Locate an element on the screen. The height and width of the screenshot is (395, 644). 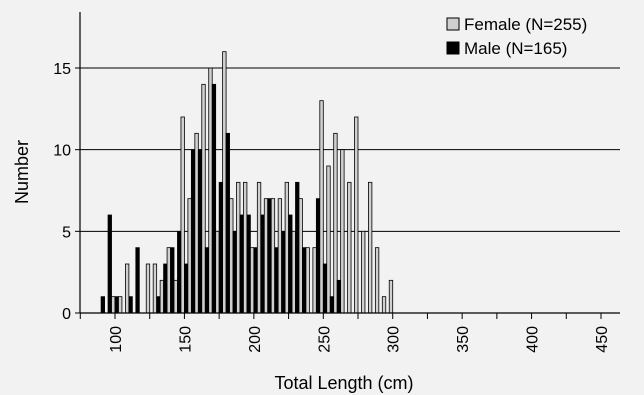
legend: Female (N=255) Male (N=165) is located at coordinates (516, 36).